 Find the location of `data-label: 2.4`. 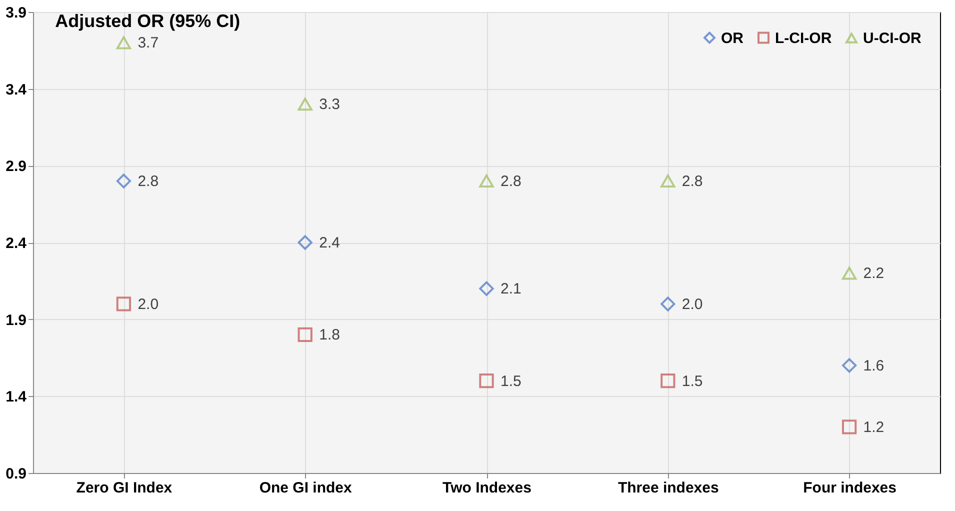

data-label: 2.4 is located at coordinates (329, 243).